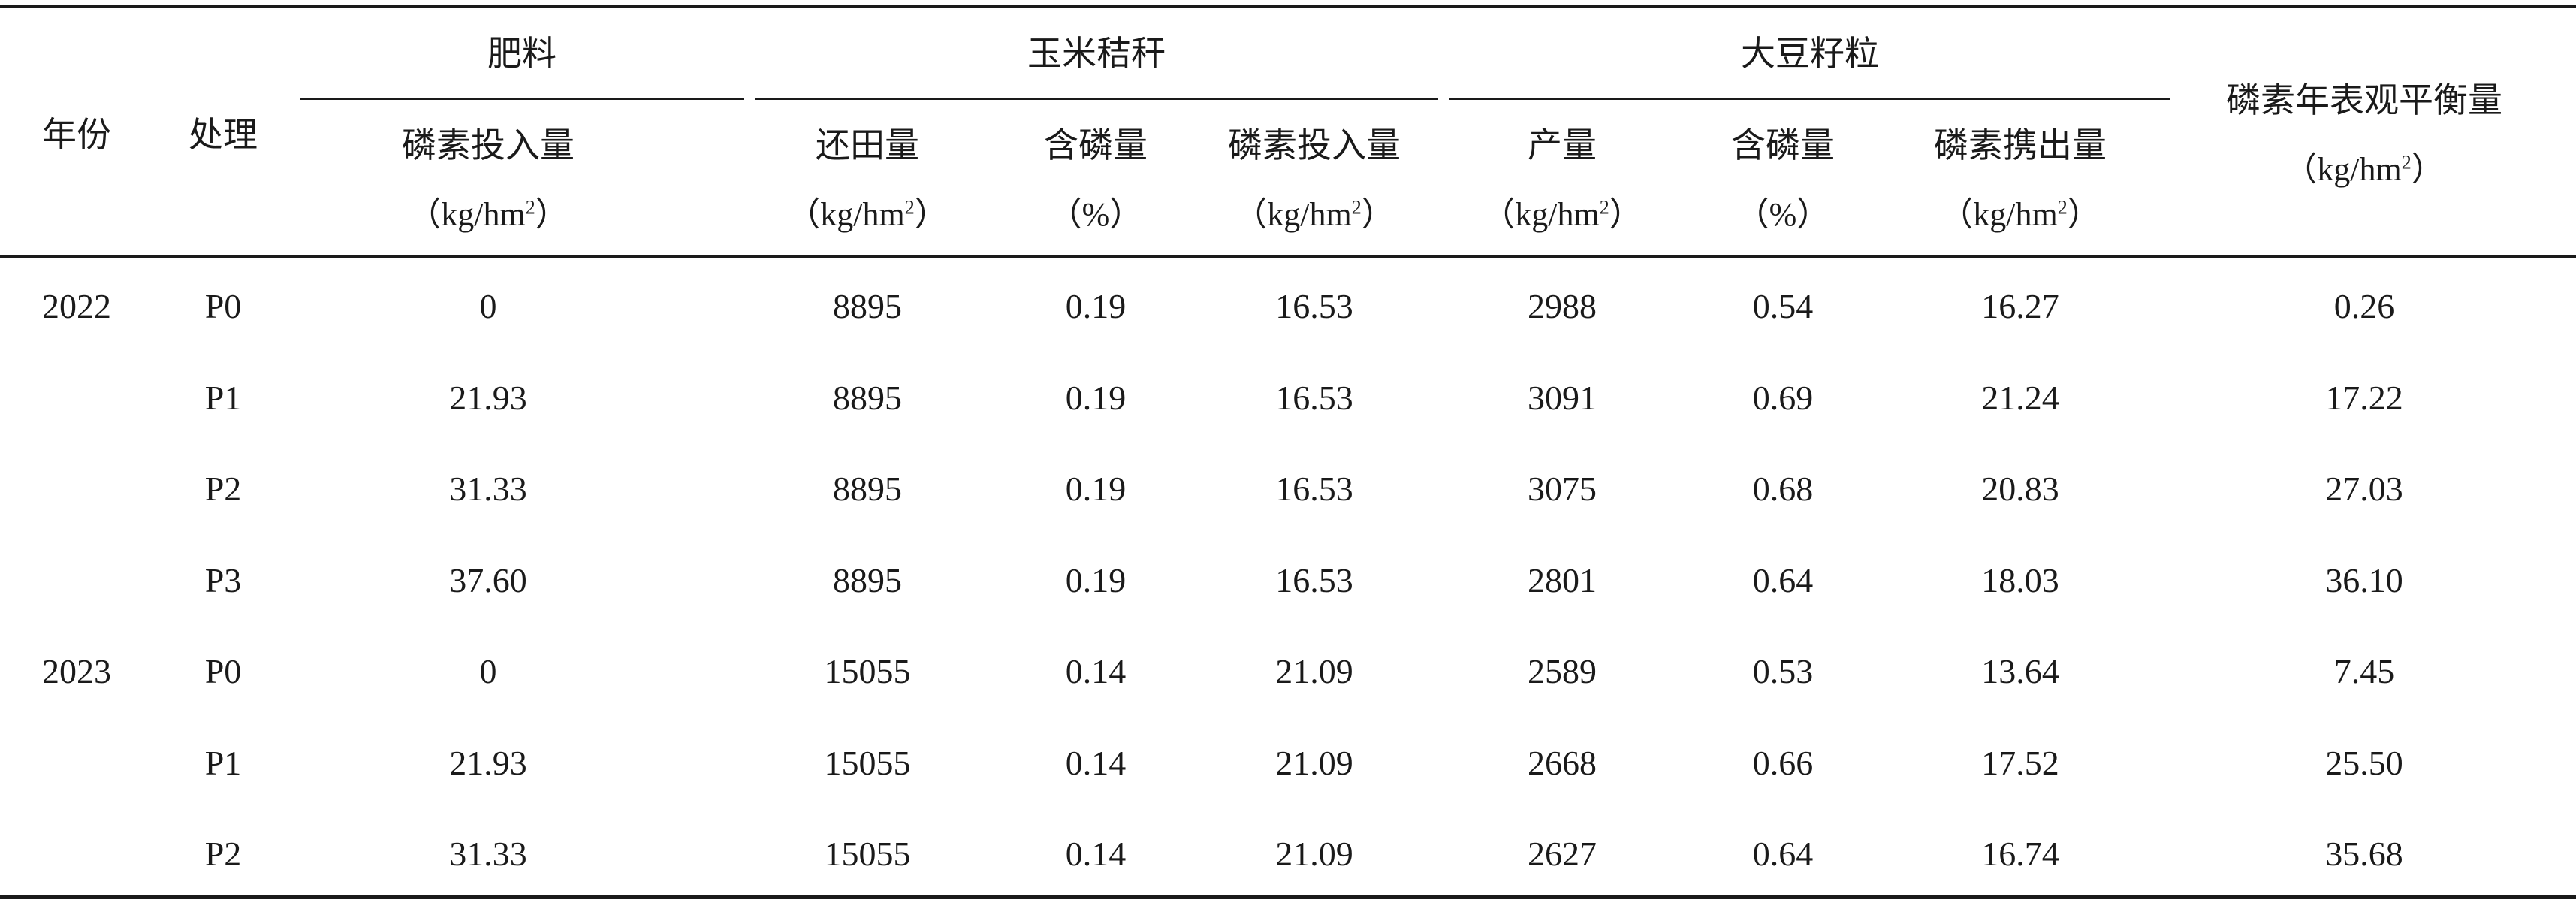  What do you see at coordinates (868, 145) in the screenshot?
I see `header-straw-return: 还田量` at bounding box center [868, 145].